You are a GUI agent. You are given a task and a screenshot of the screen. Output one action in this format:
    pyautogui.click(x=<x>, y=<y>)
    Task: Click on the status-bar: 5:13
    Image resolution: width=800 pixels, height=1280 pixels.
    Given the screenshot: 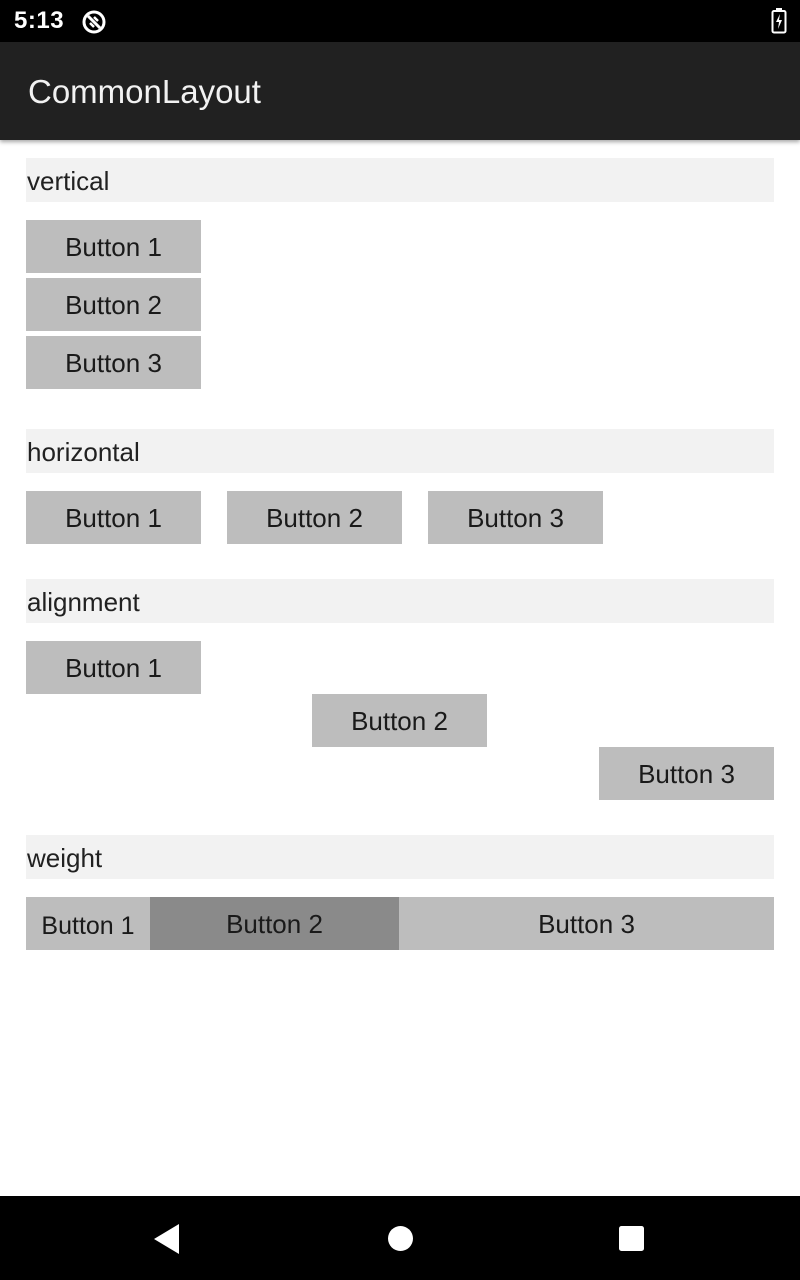 What is the action you would take?
    pyautogui.click(x=400, y=21)
    